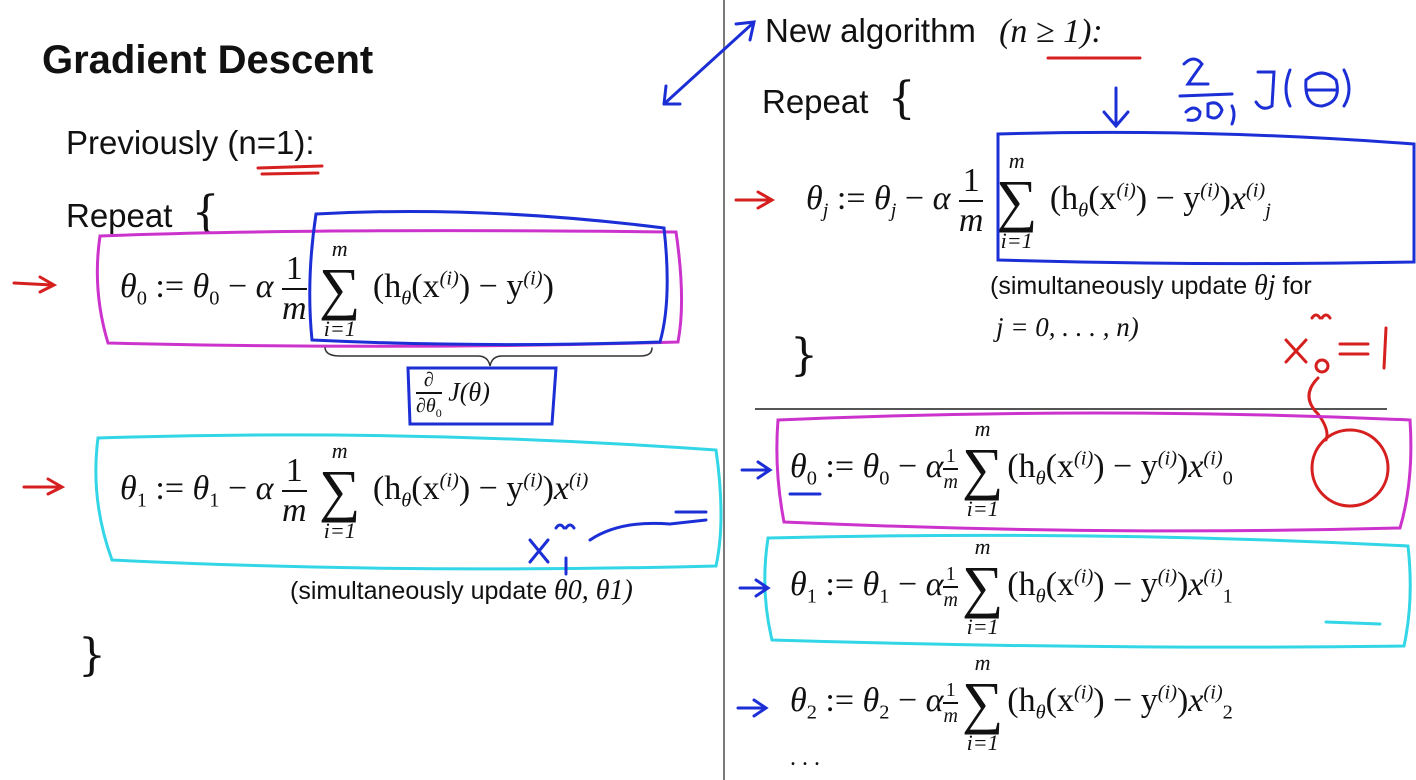  I want to click on blue-row-arrow-icon, so click(754, 589).